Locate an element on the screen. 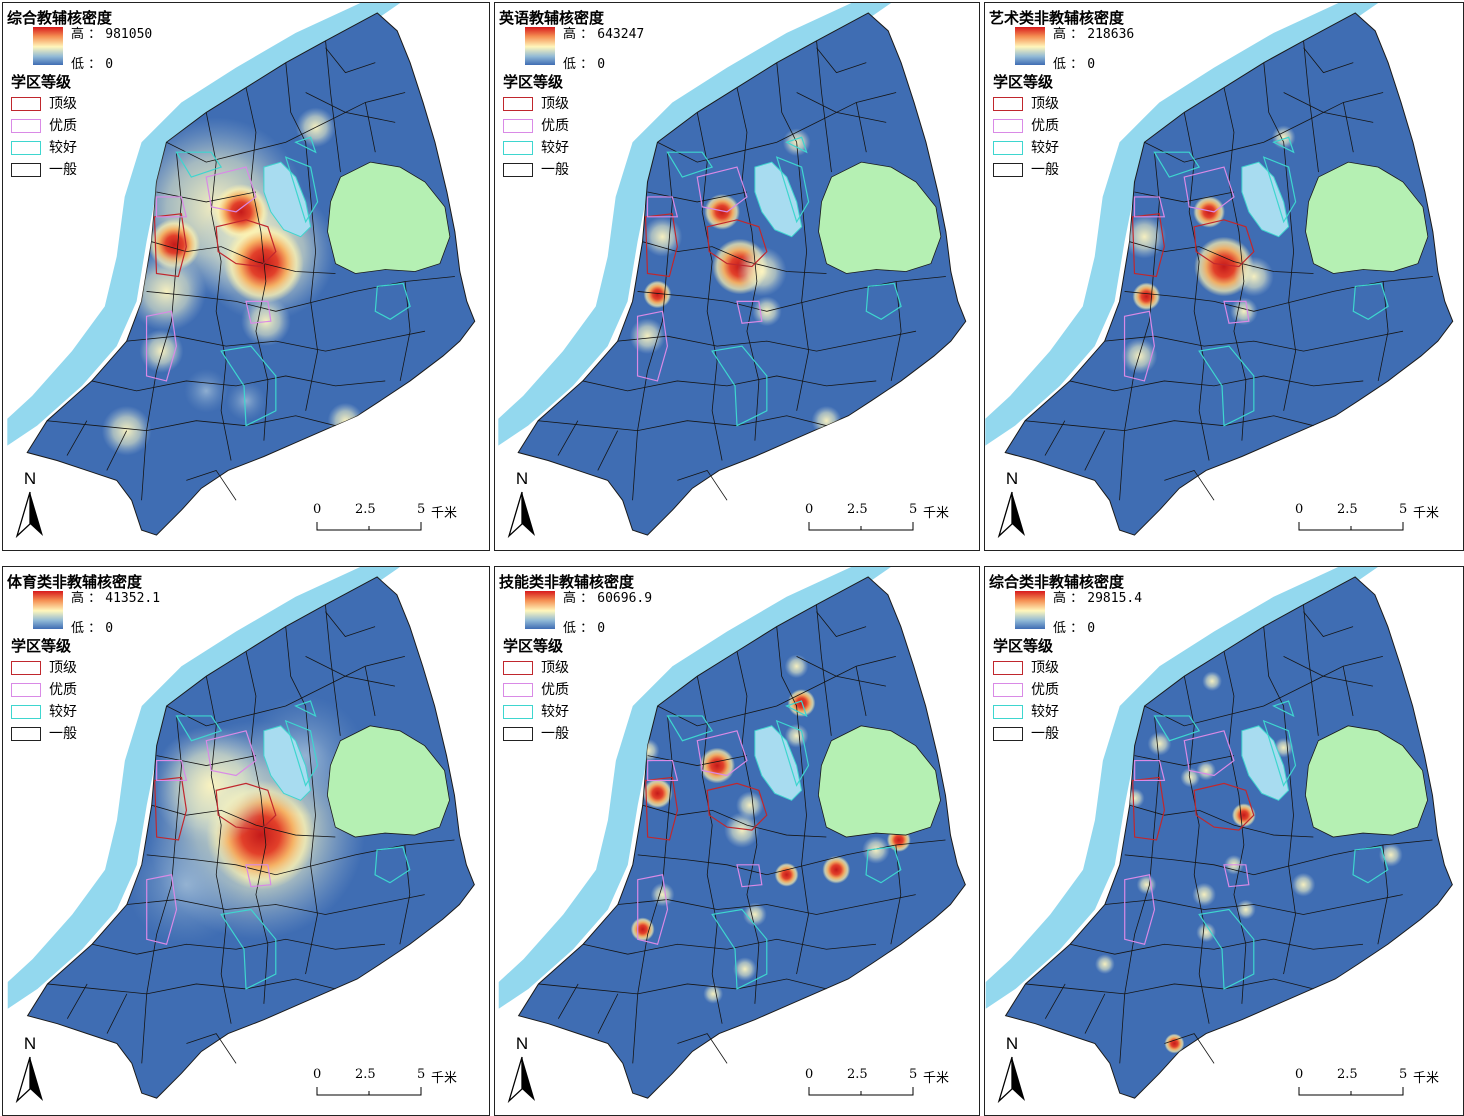 This screenshot has height=1116, width=1464. legend-high: 高 ： 41352.1 is located at coordinates (116, 598).